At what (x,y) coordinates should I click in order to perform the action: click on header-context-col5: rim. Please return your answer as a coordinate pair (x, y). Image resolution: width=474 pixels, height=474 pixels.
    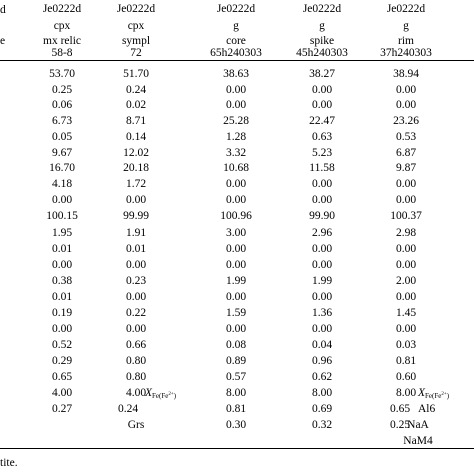
    Looking at the image, I should click on (406, 41).